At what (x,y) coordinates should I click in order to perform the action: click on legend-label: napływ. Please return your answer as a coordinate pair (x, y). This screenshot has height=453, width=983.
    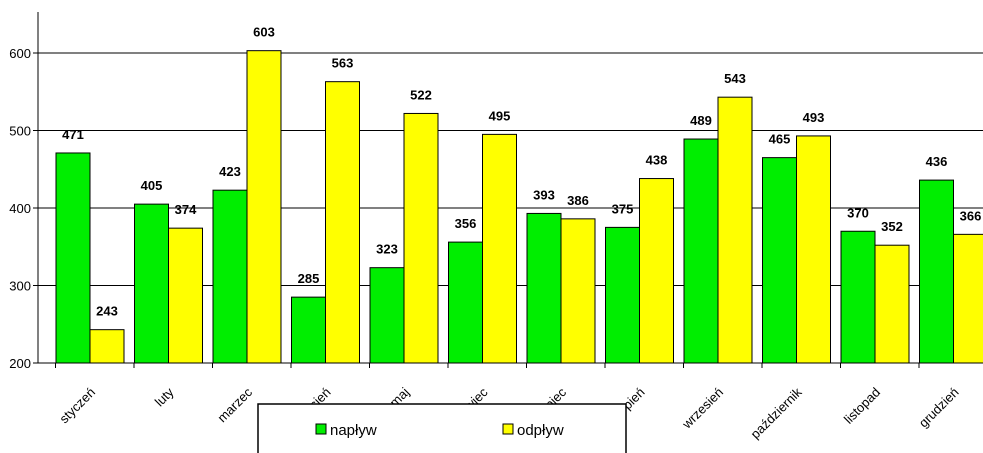
    Looking at the image, I should click on (353, 430).